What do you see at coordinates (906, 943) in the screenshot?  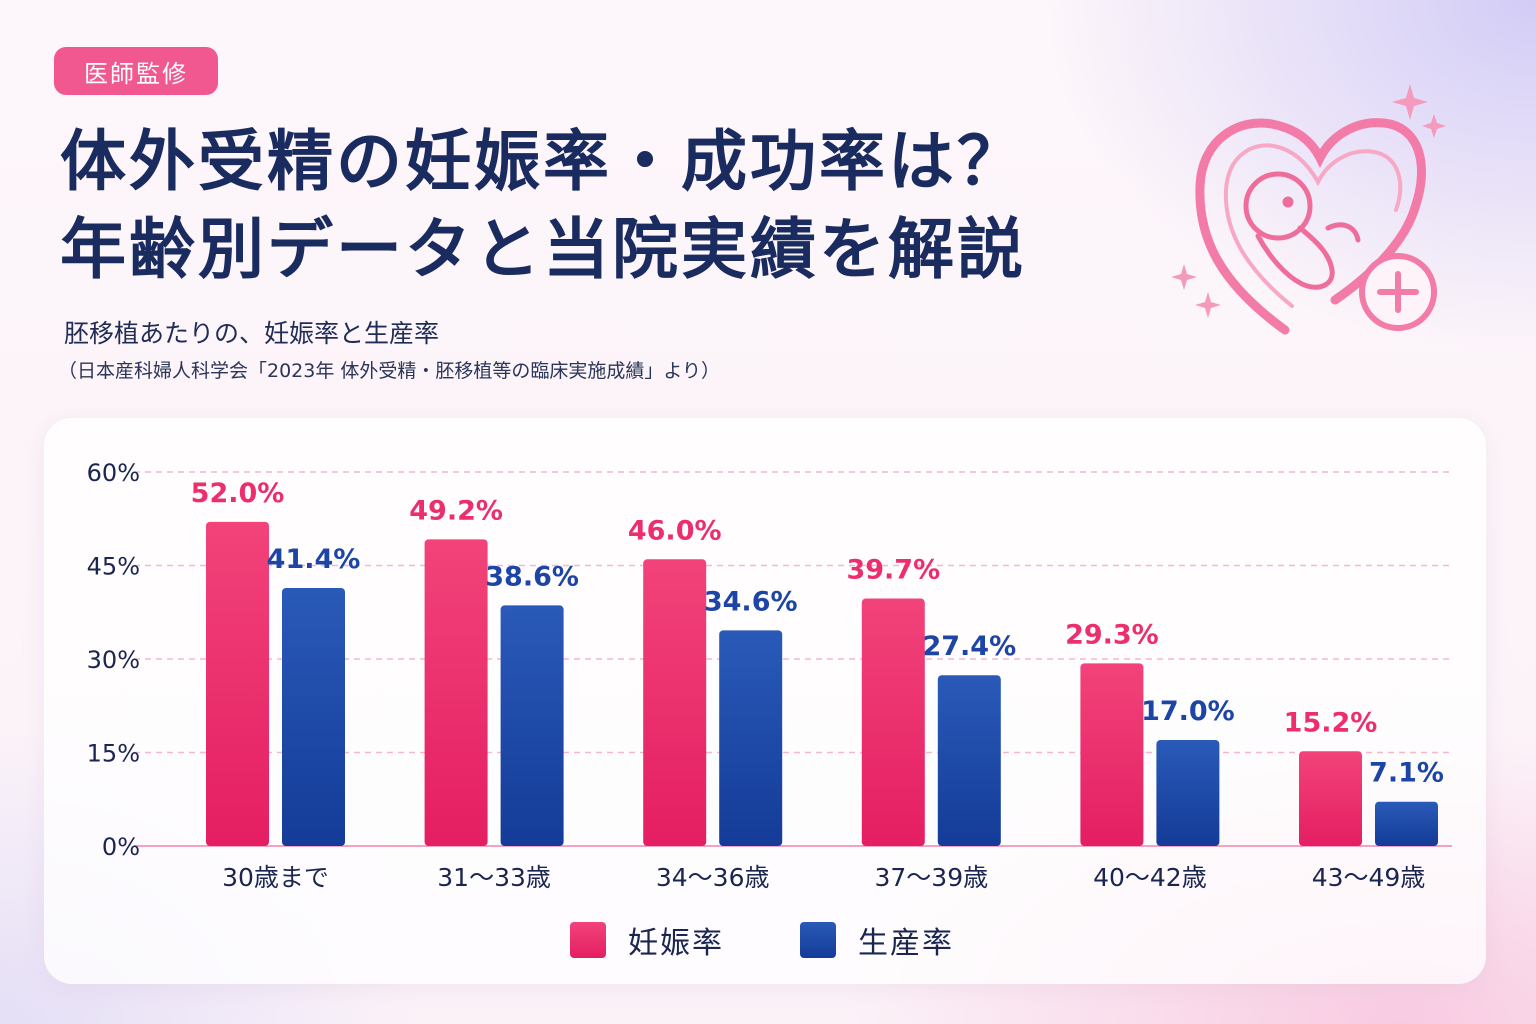 I see `legend-label-live-birth: 生産率` at bounding box center [906, 943].